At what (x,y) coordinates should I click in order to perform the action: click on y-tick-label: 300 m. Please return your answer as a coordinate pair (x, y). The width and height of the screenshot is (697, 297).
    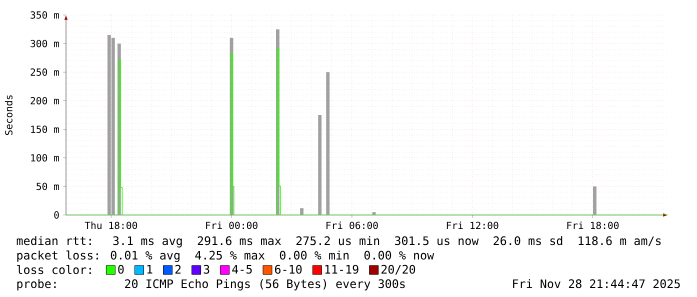
    Looking at the image, I should click on (45, 44).